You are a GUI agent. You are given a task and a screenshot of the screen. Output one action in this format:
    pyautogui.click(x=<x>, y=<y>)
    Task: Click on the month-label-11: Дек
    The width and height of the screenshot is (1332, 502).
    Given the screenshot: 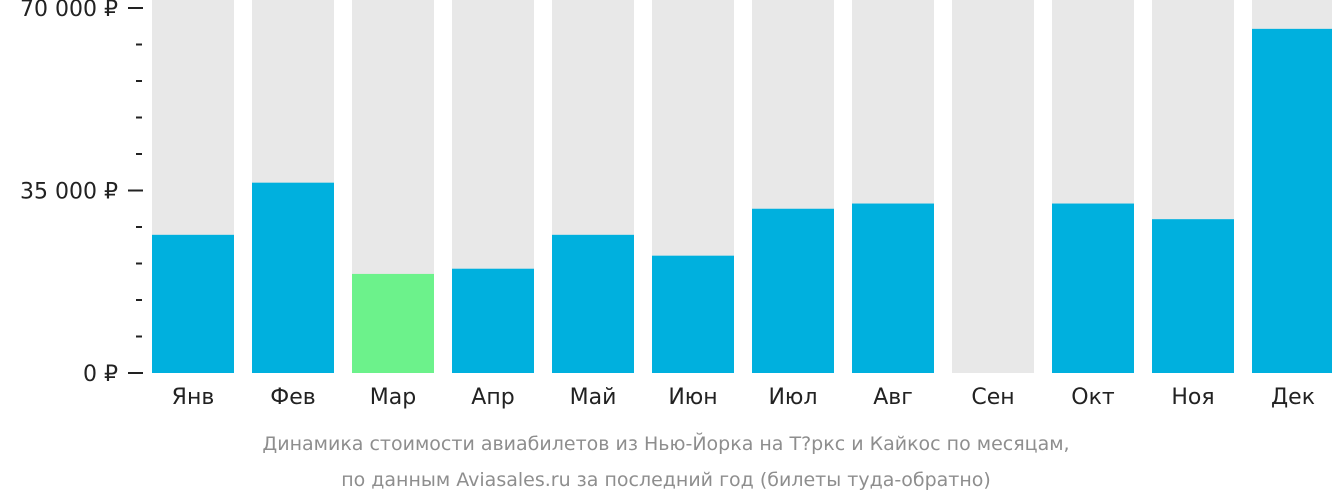 What is the action you would take?
    pyautogui.click(x=1293, y=397)
    